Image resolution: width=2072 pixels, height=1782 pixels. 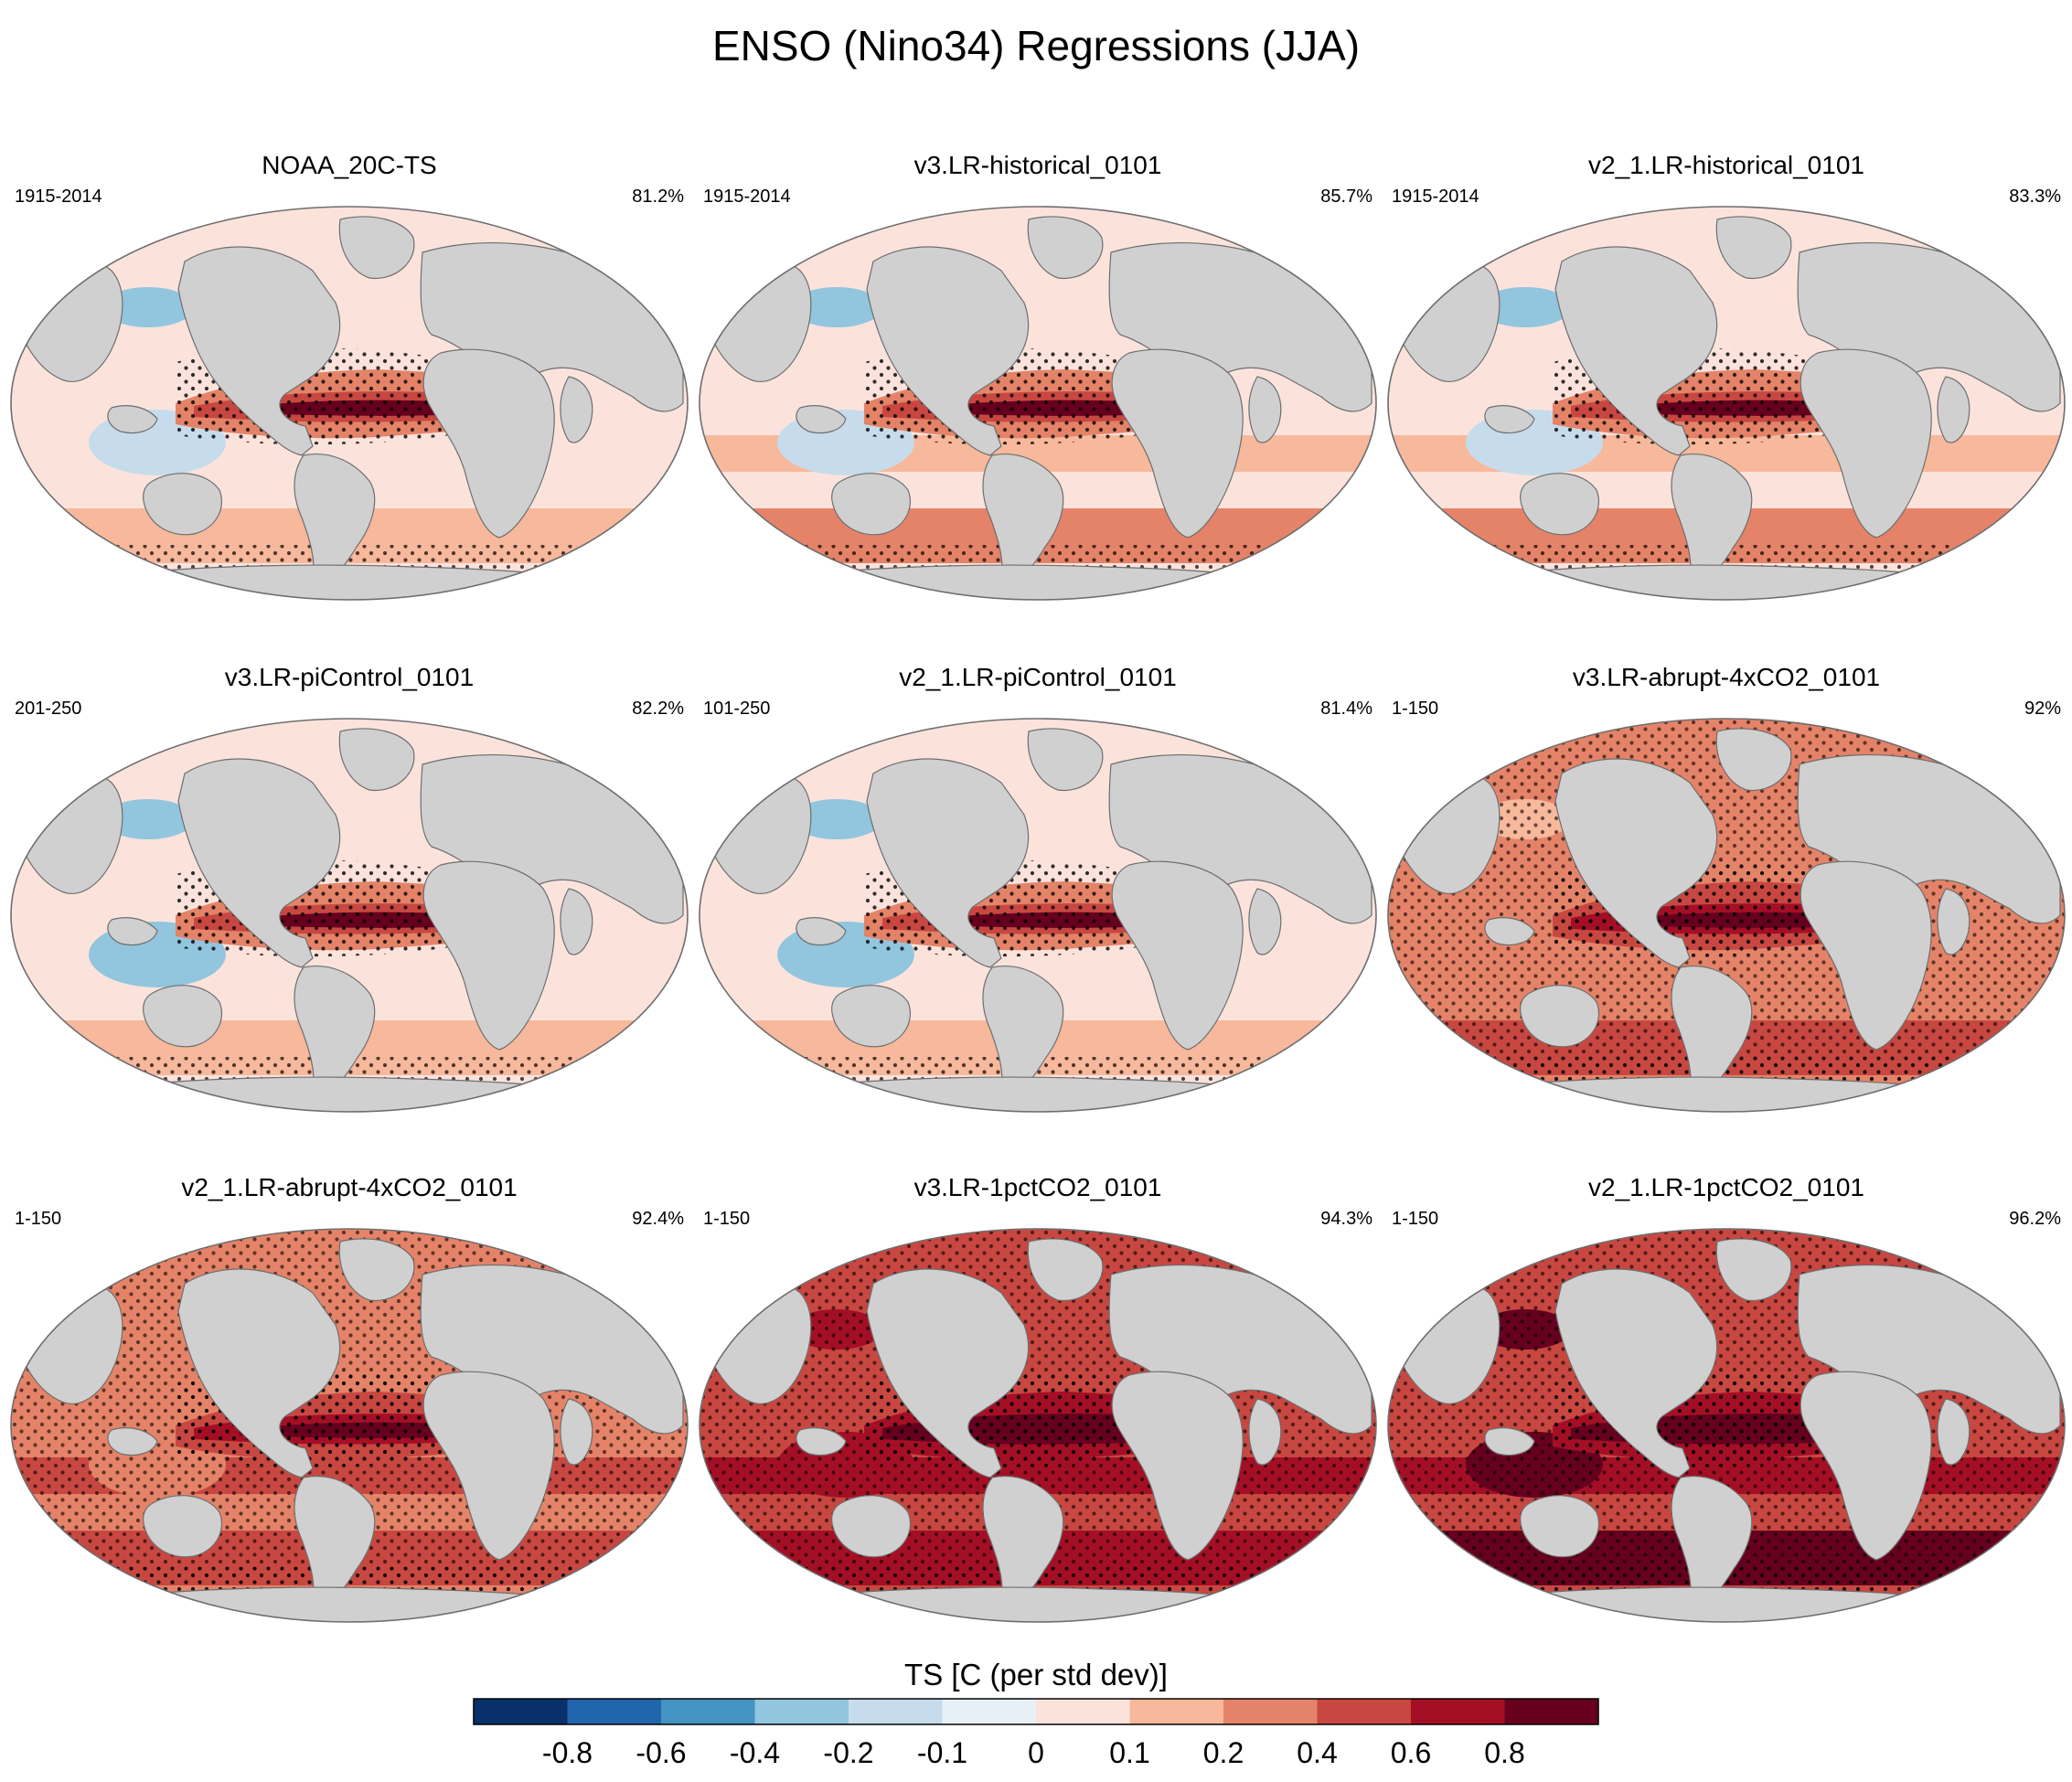 I want to click on map-panel: v2_1.LR-1pctCO2_0101 1-150 96.2%, so click(x=1726, y=1398).